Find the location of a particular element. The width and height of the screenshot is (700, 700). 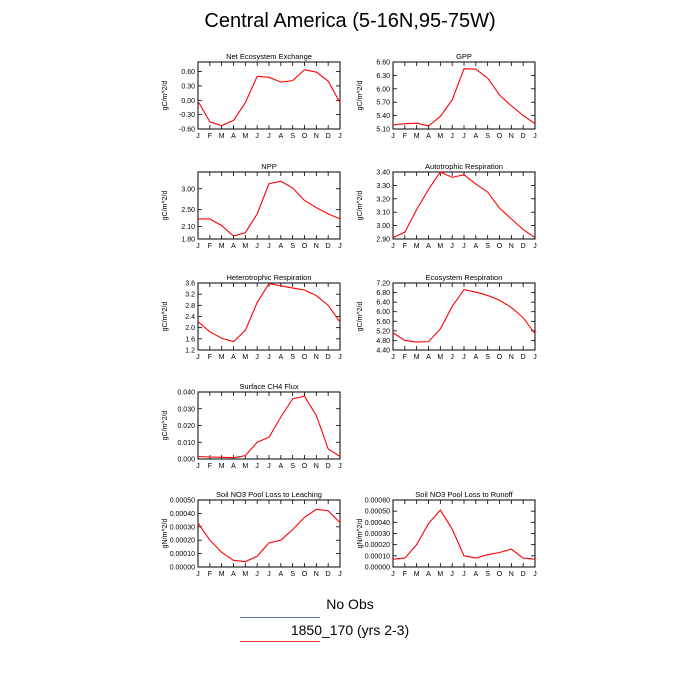

y-tick-label: 5.60 is located at coordinates (383, 322).